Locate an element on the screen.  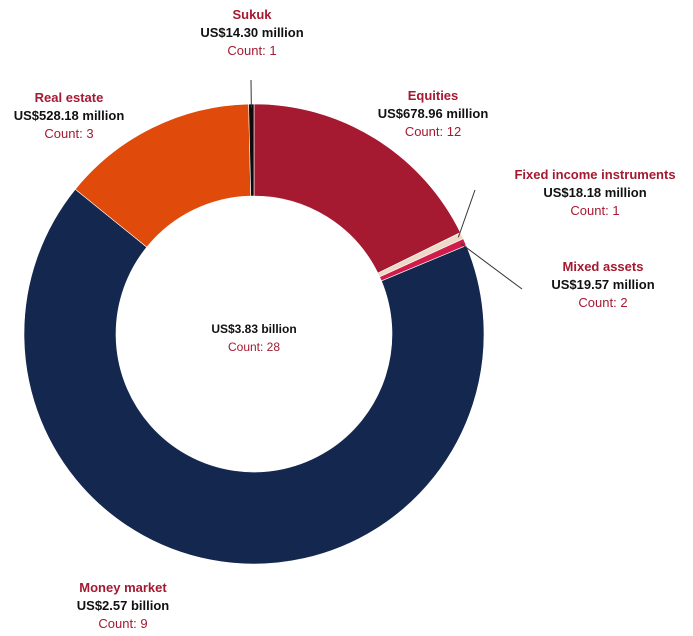
label-real-estate-name: Real estate is located at coordinates (69, 97).